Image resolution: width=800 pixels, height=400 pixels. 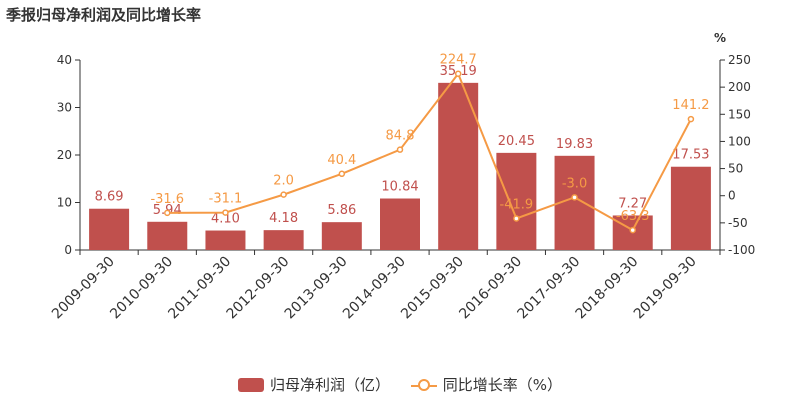 I want to click on y-right-tick-label: 150, so click(x=739, y=114).